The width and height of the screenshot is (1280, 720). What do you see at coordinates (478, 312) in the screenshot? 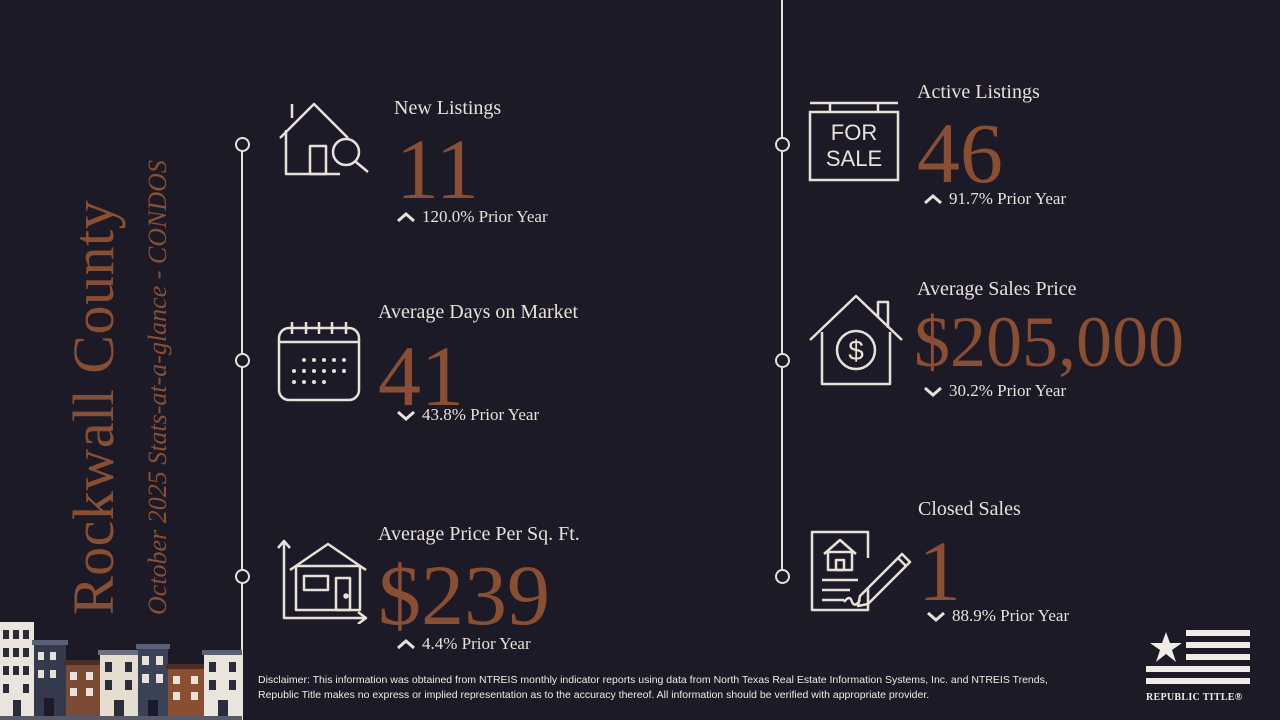
I see `avg-days-label: Average Days on Market` at bounding box center [478, 312].